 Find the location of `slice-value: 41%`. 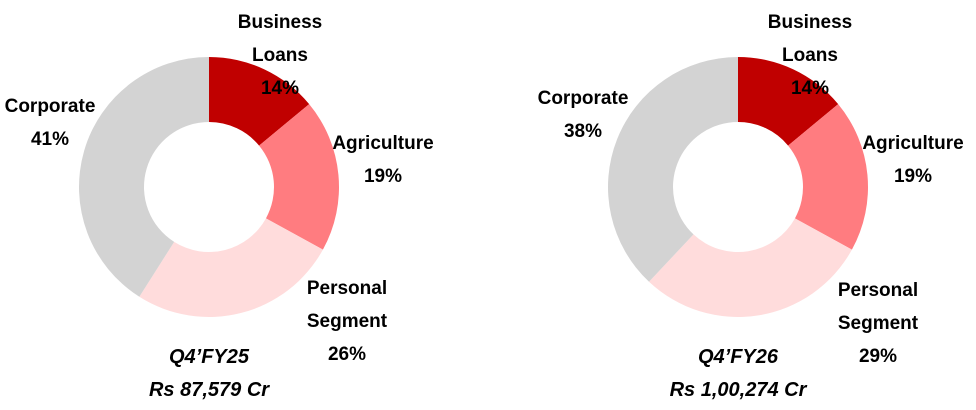

slice-value: 41% is located at coordinates (50, 139).